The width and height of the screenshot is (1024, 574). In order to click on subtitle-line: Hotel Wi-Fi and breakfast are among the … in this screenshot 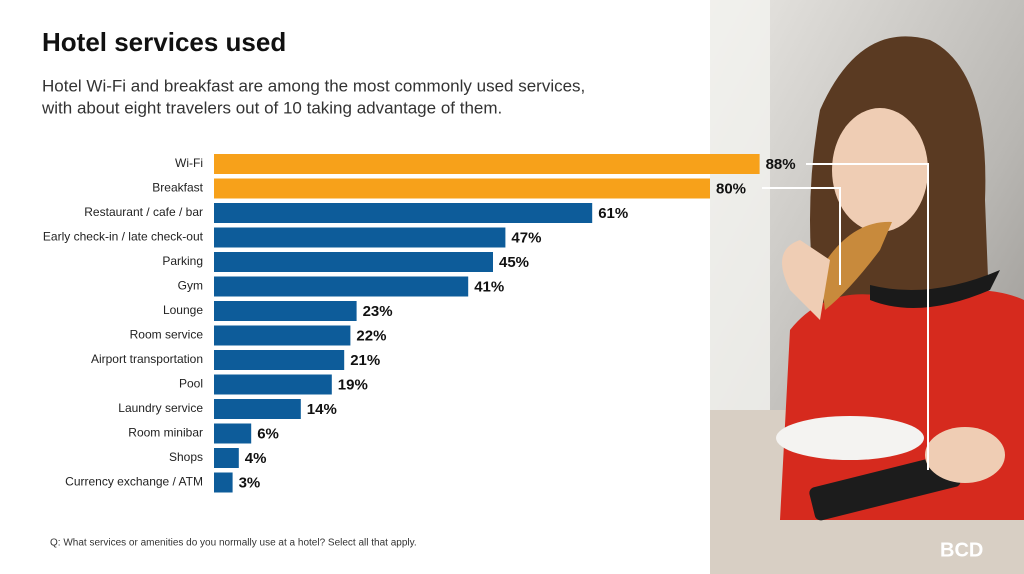, I will do `click(313, 85)`.